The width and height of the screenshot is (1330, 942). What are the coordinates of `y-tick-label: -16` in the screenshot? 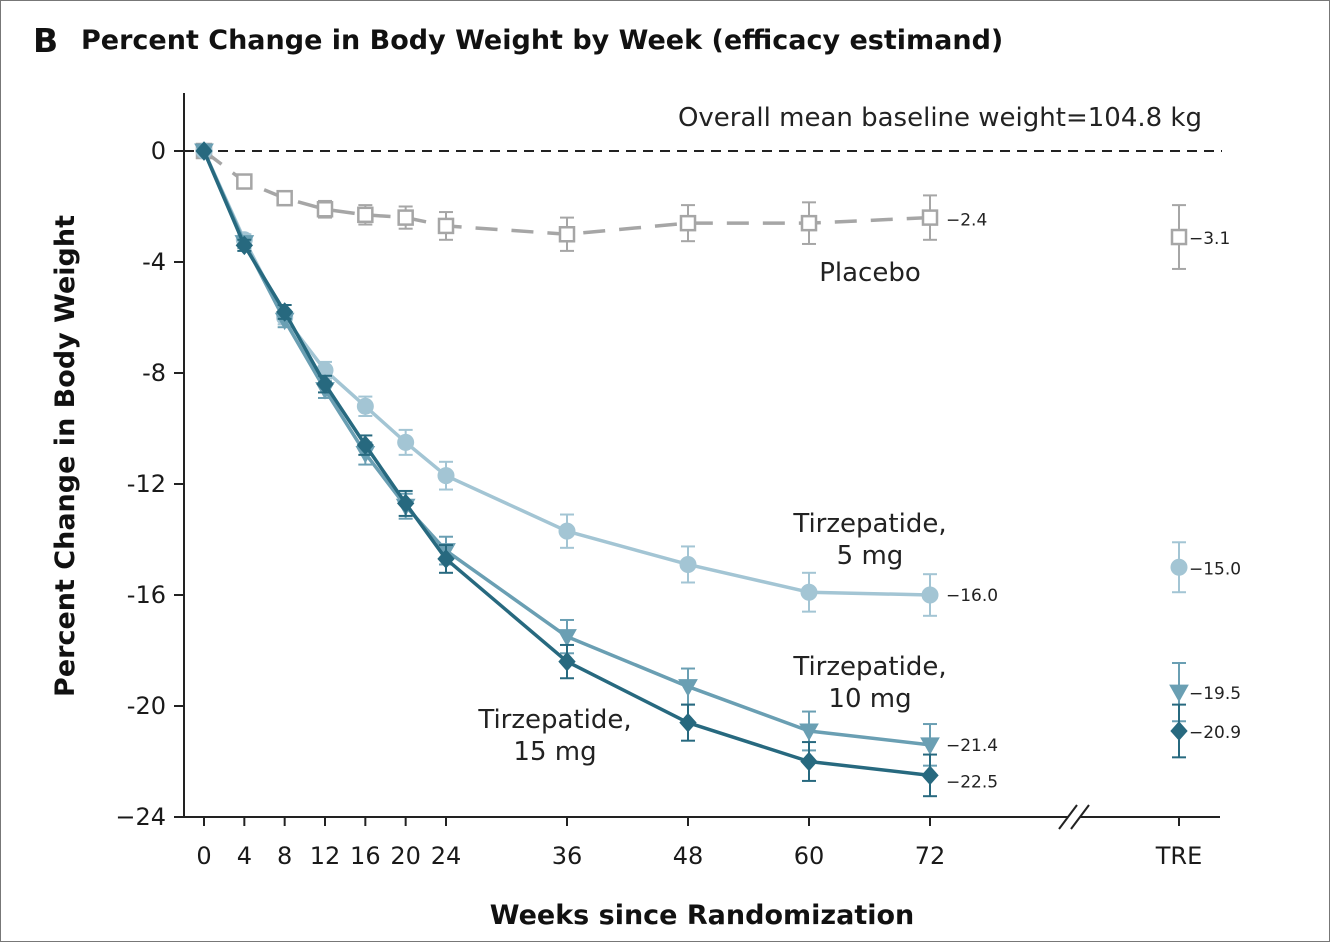 It's located at (146, 595).